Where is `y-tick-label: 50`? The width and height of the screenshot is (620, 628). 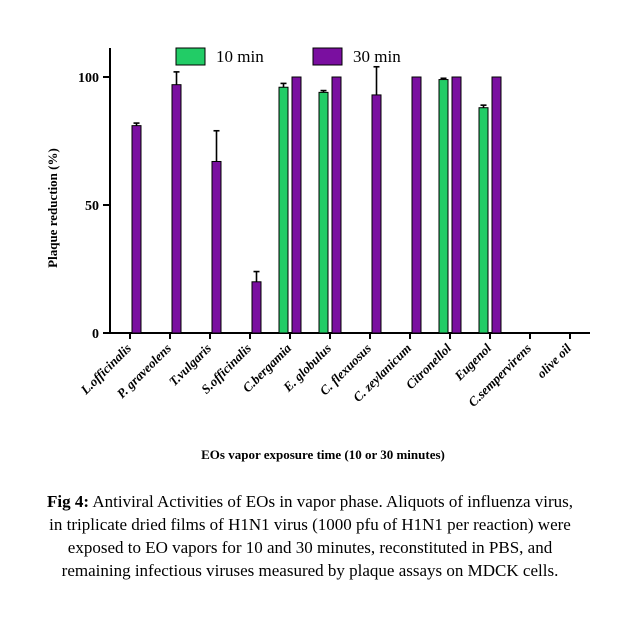
y-tick-label: 50 is located at coordinates (92, 206).